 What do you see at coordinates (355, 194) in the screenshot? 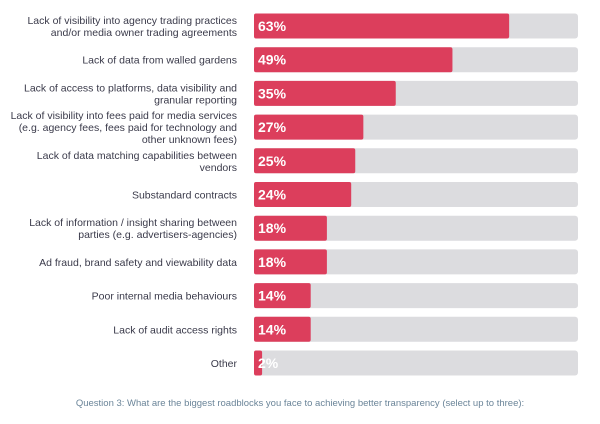
I see `bar-row: 24% Substandard contracts` at bounding box center [355, 194].